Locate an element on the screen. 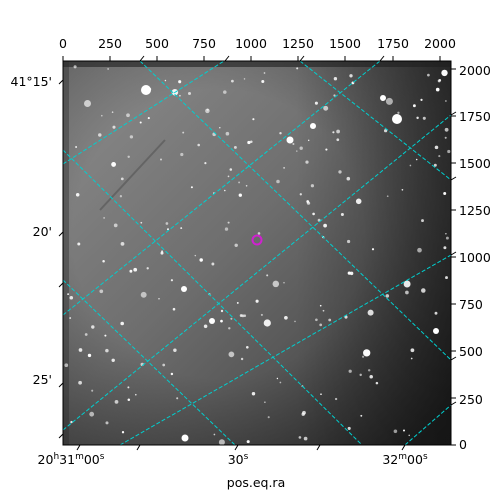 The height and width of the screenshot is (500, 500). right-axis-labels: 0 250 500 750 1000 1250 1500 1750 2000 is located at coordinates (475, 257).